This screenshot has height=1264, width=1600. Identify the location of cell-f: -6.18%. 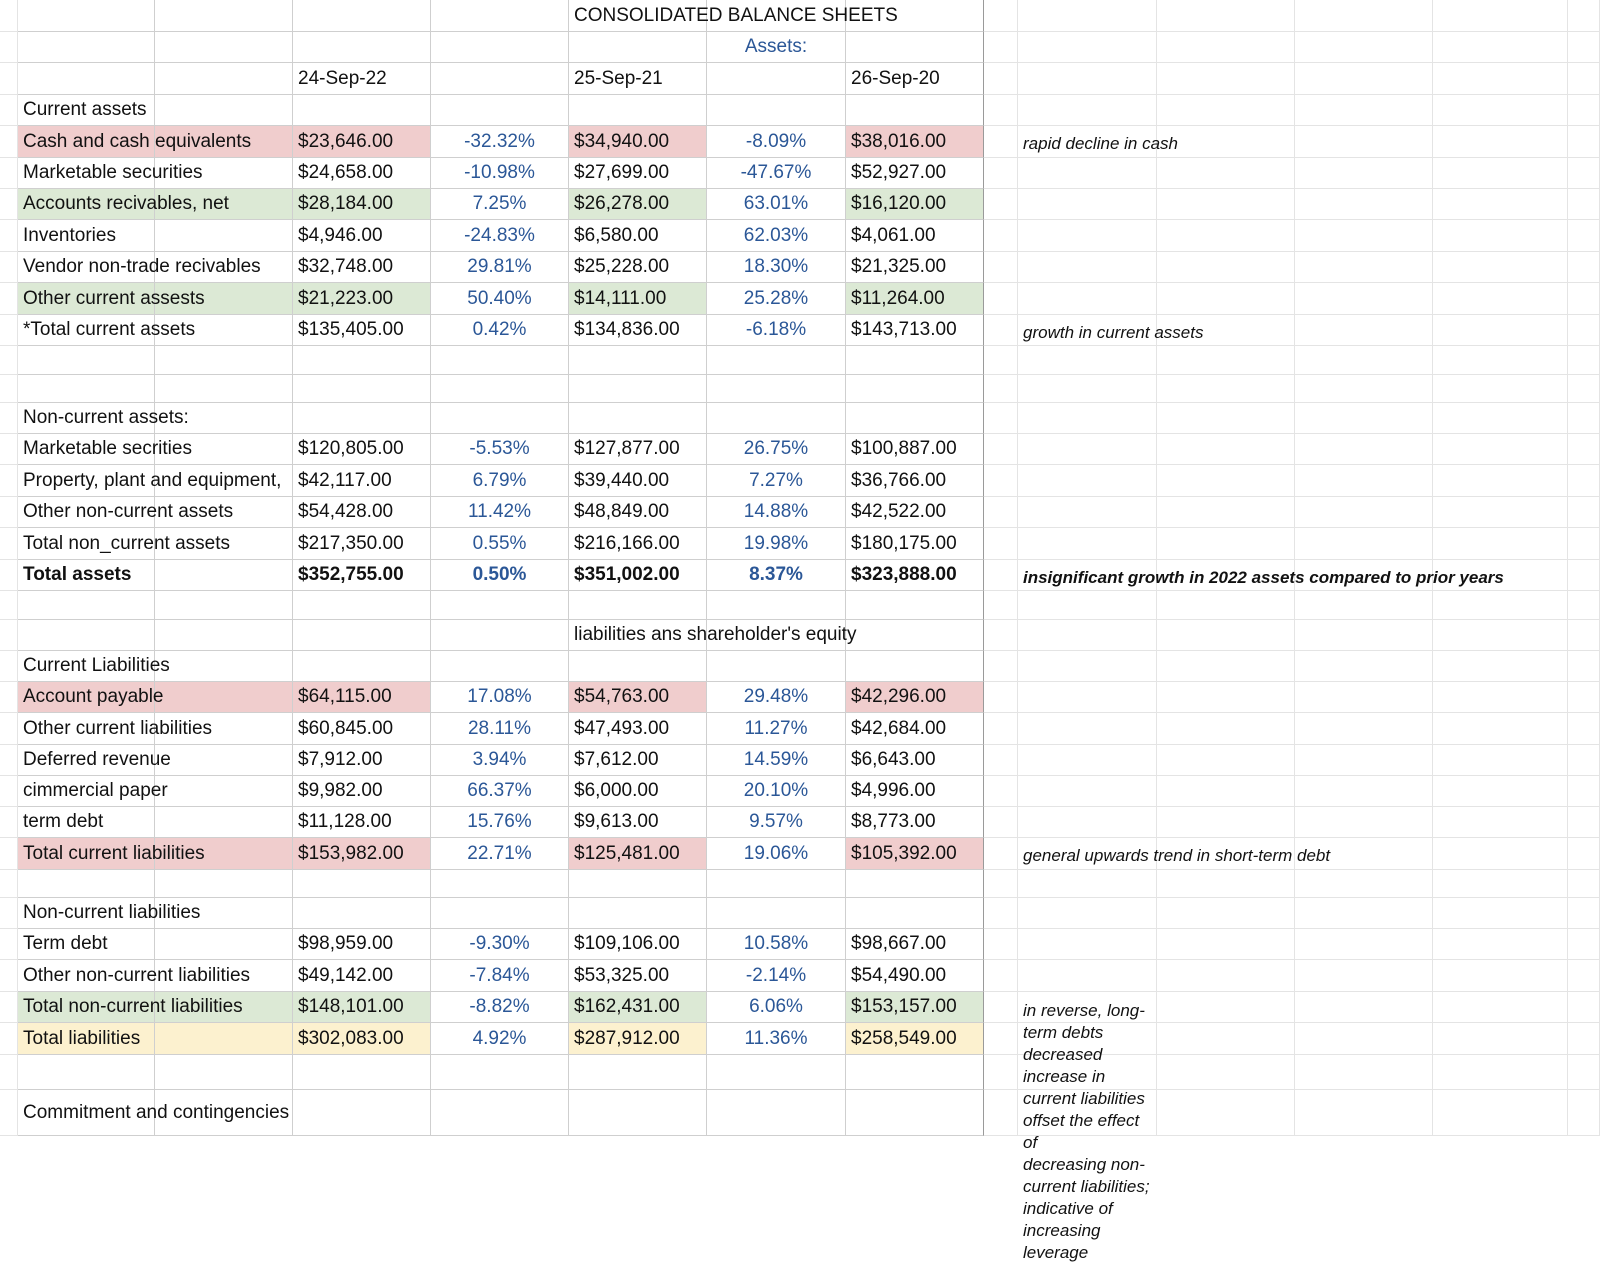
(776, 330).